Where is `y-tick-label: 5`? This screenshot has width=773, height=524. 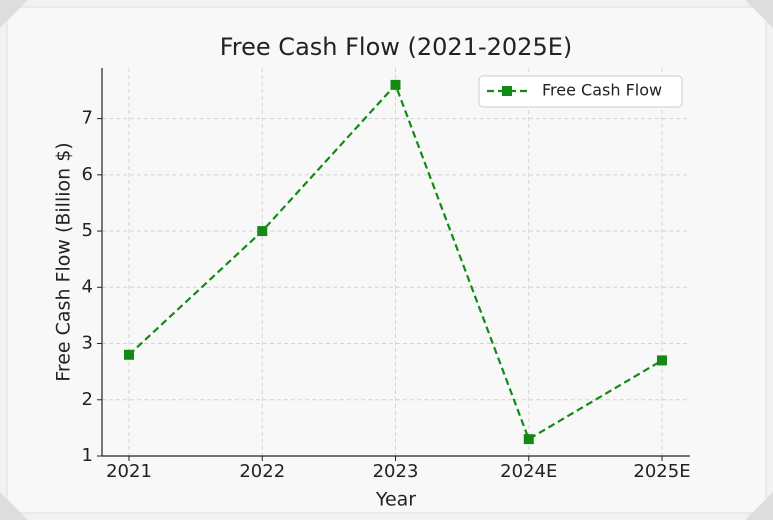 y-tick-label: 5 is located at coordinates (87, 230).